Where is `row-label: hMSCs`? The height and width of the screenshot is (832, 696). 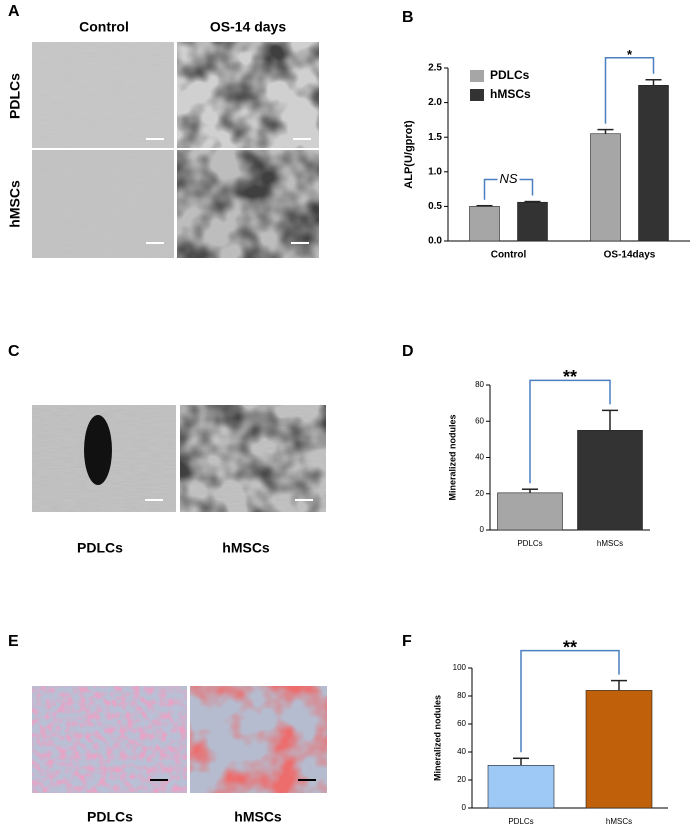 row-label: hMSCs is located at coordinates (15, 204).